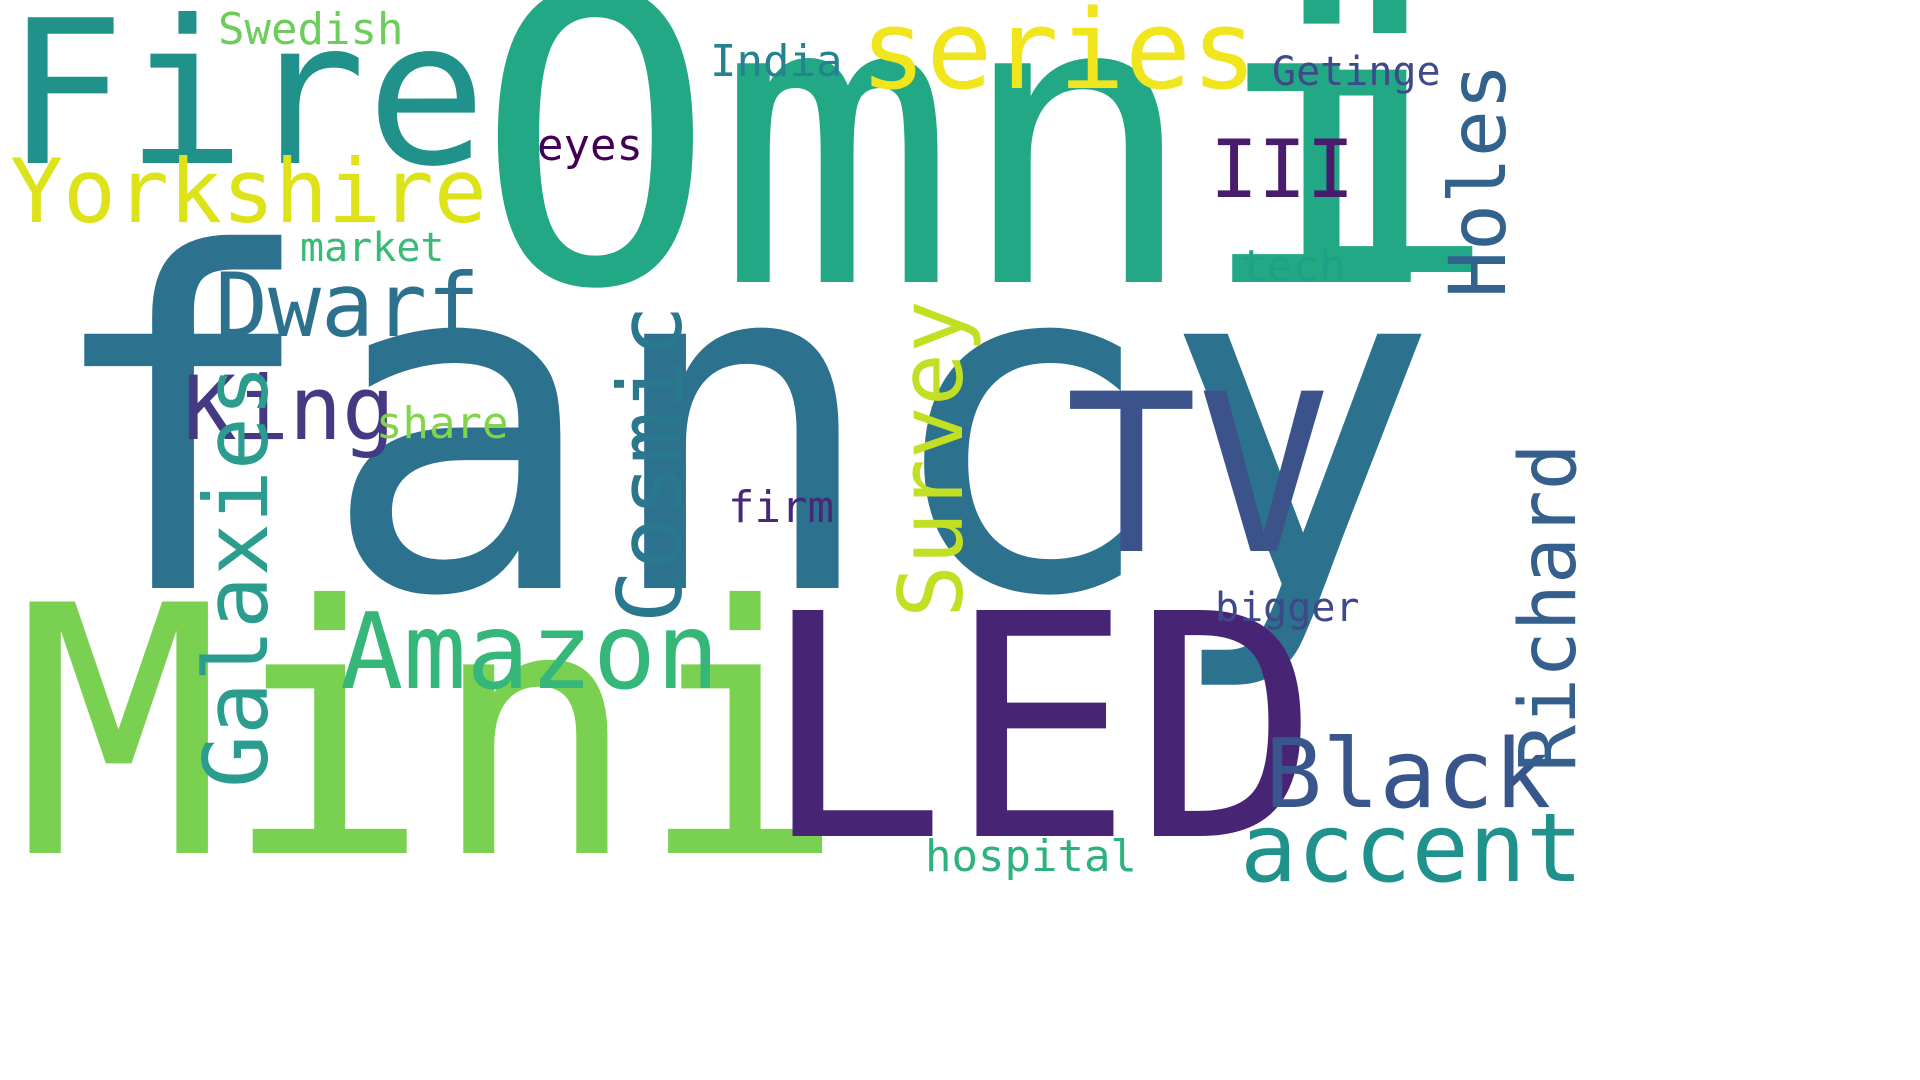 The image size is (1920, 1080). Describe the element at coordinates (1282, 169) in the screenshot. I see `word-iii: III` at that location.